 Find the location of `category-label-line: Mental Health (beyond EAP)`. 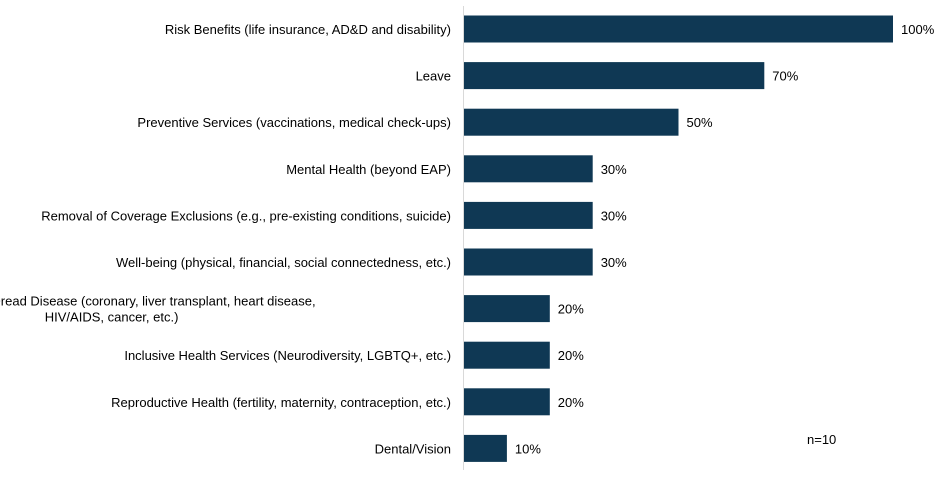

category-label-line: Mental Health (beyond EAP) is located at coordinates (368, 169).